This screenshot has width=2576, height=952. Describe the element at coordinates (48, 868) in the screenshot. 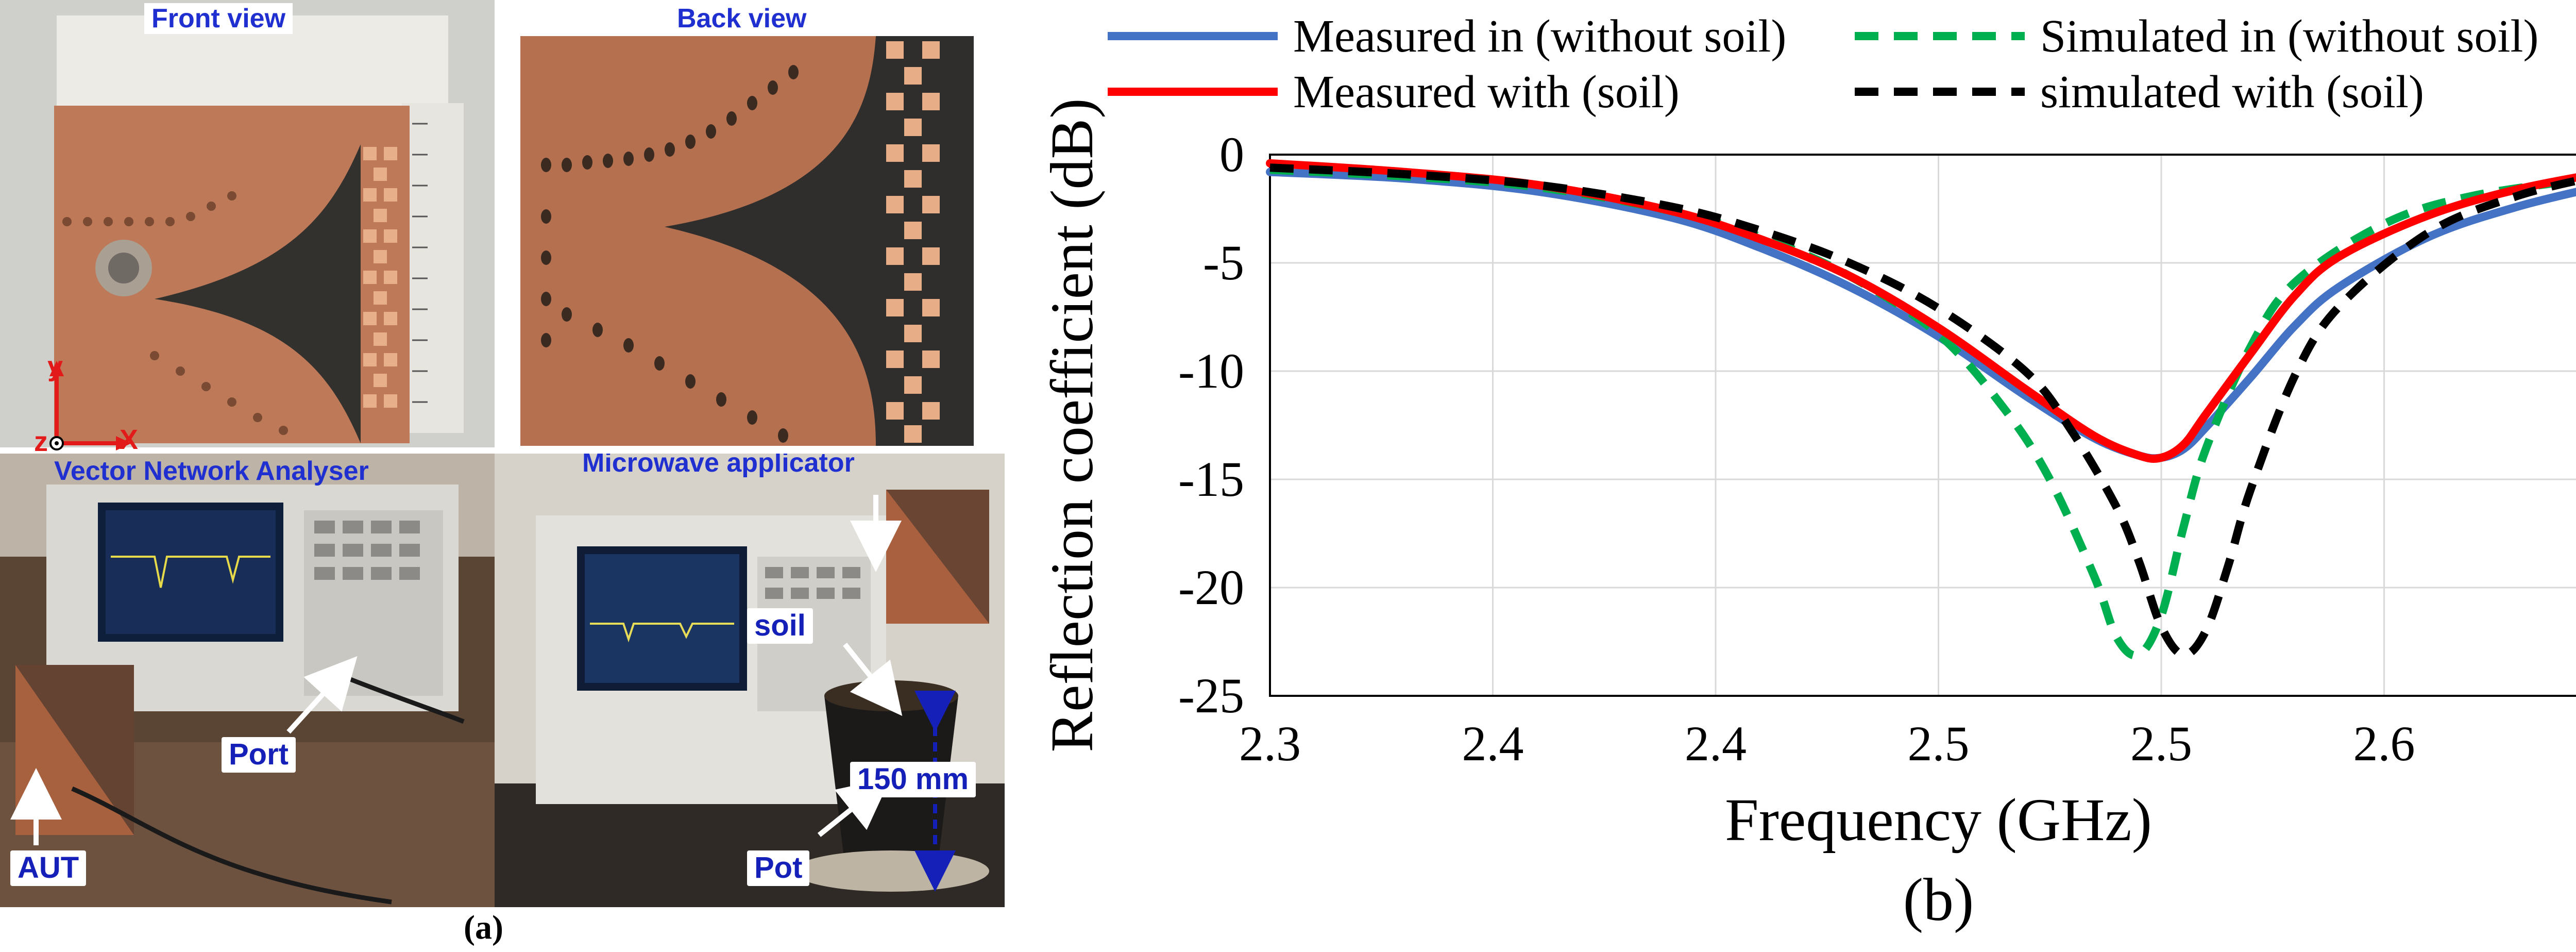

I see `aut-label: AUT` at that location.